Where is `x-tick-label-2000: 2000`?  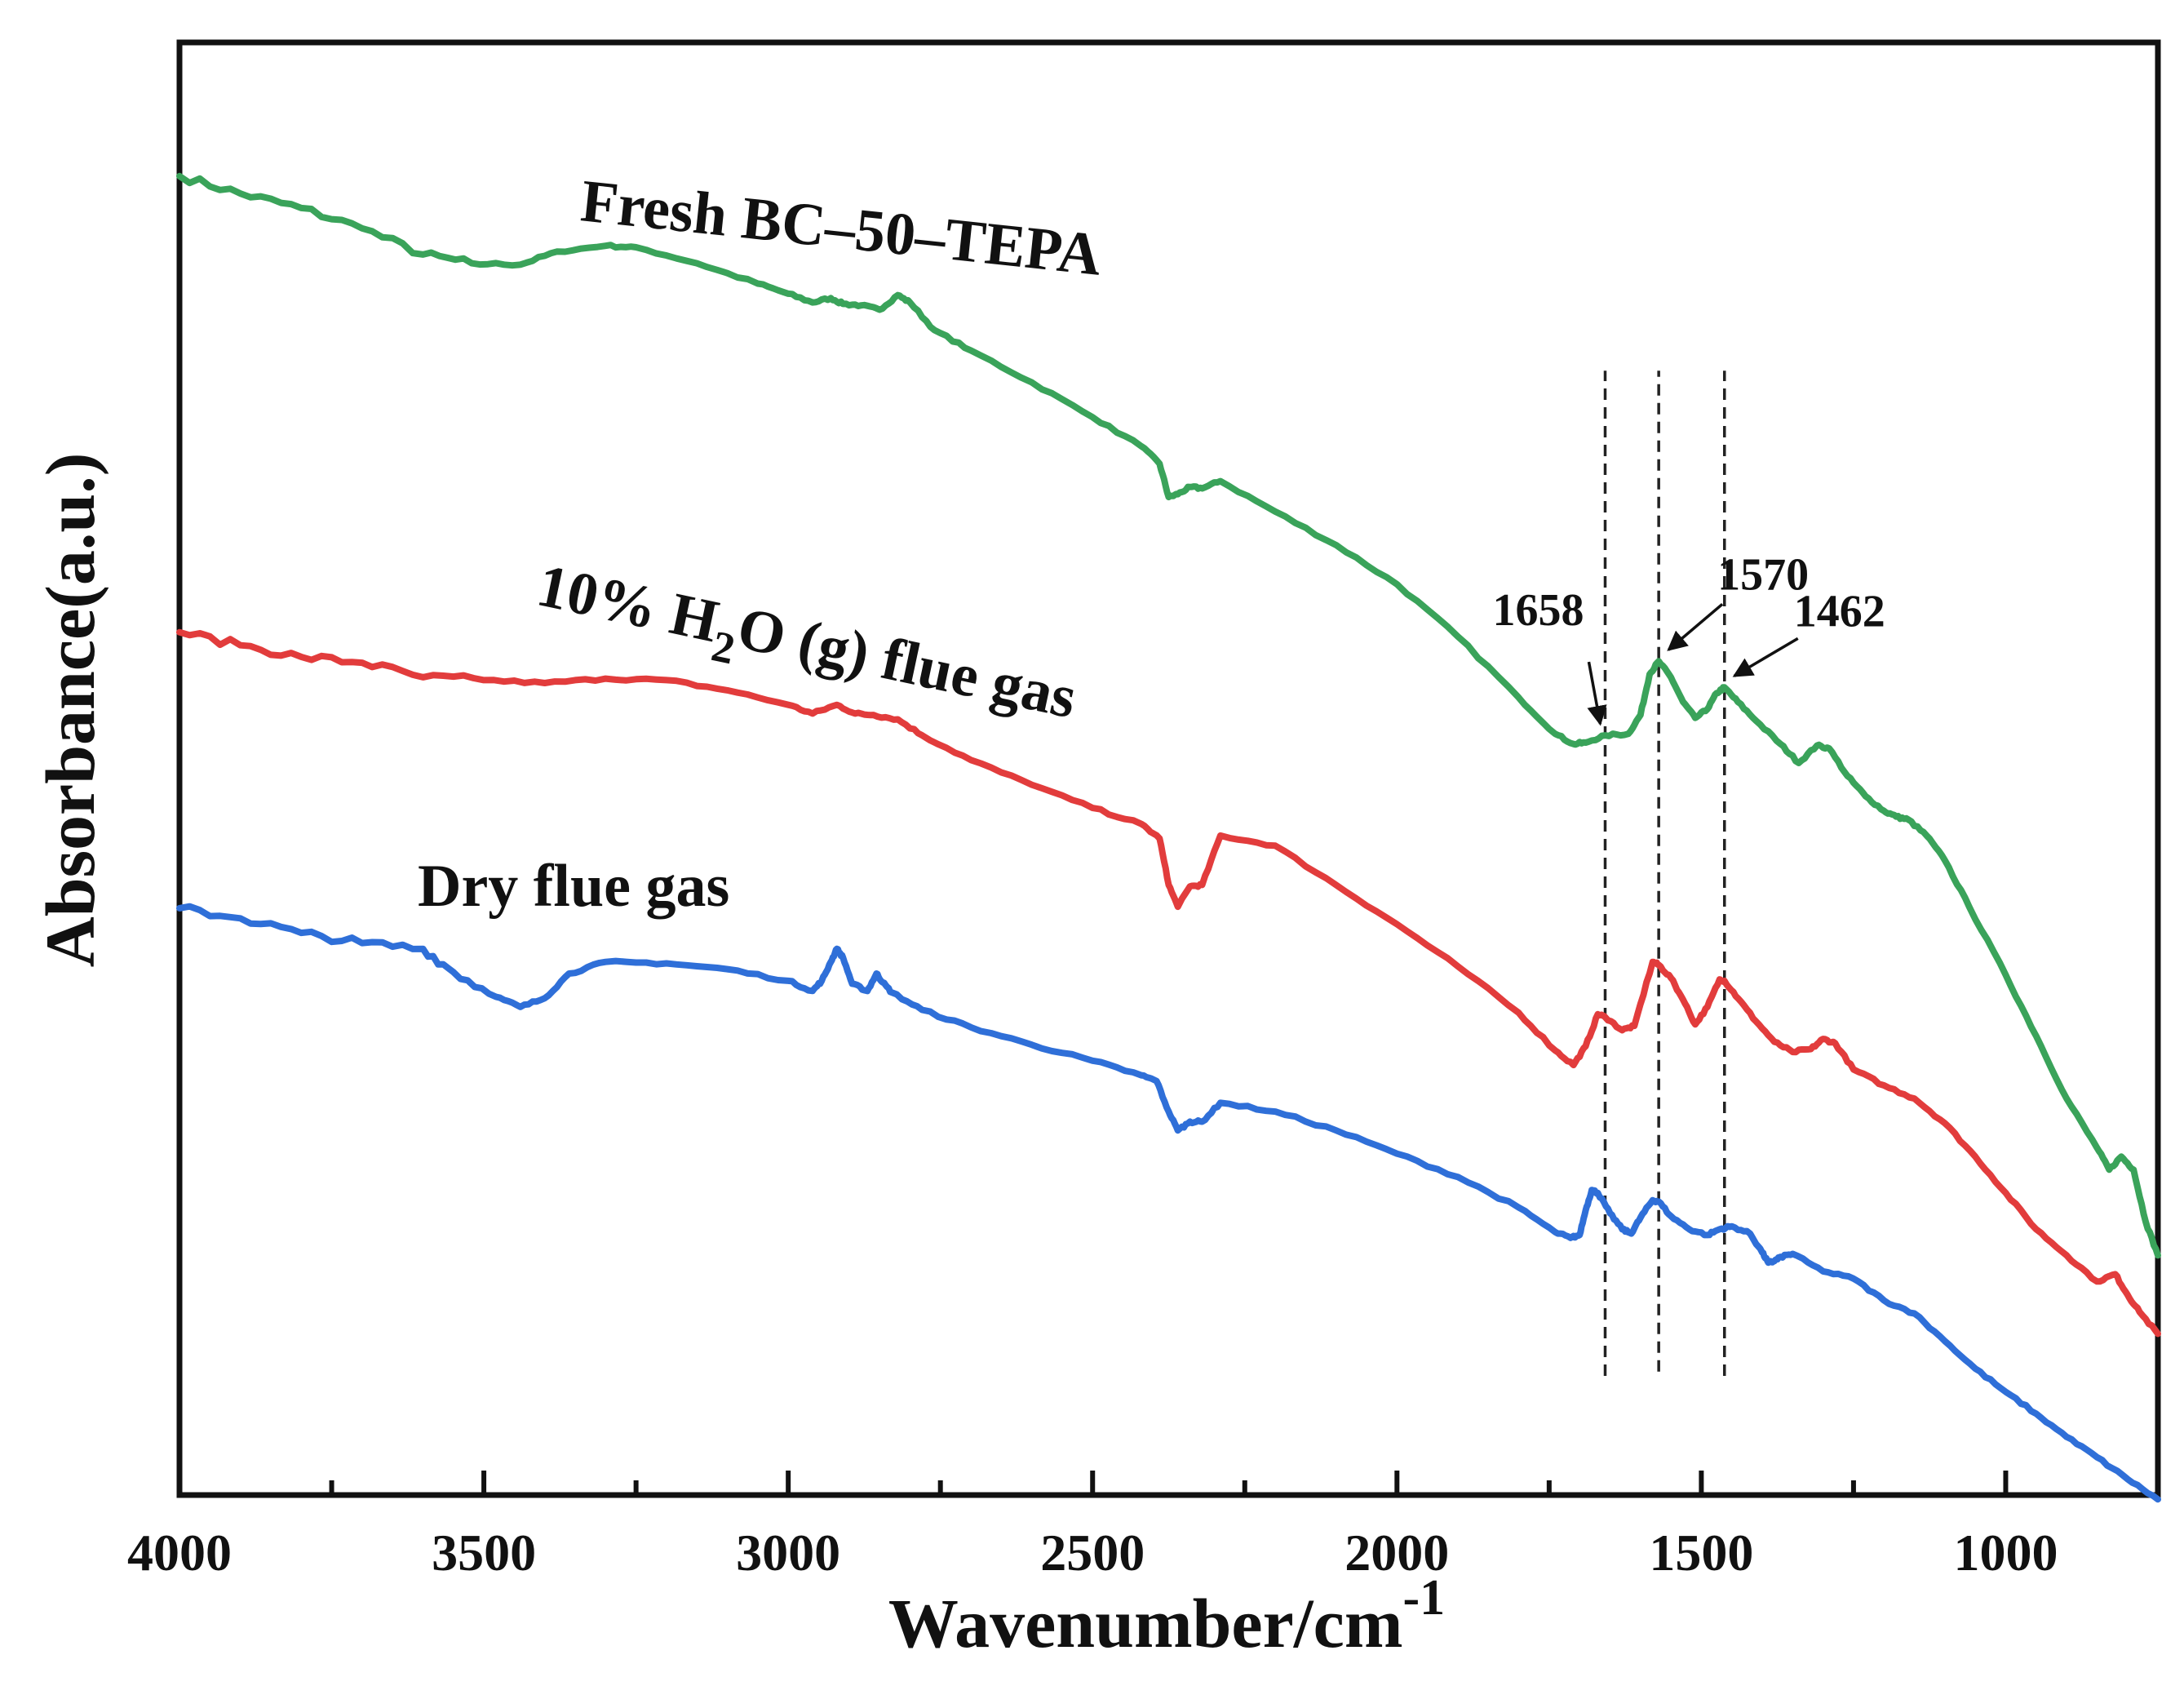
x-tick-label-2000: 2000 is located at coordinates (1397, 1553).